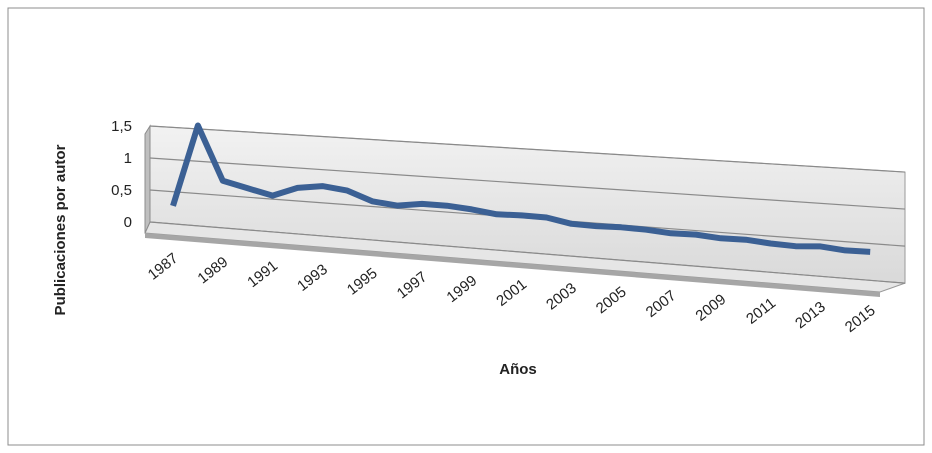  I want to click on y-tick-label: 1, so click(128, 158).